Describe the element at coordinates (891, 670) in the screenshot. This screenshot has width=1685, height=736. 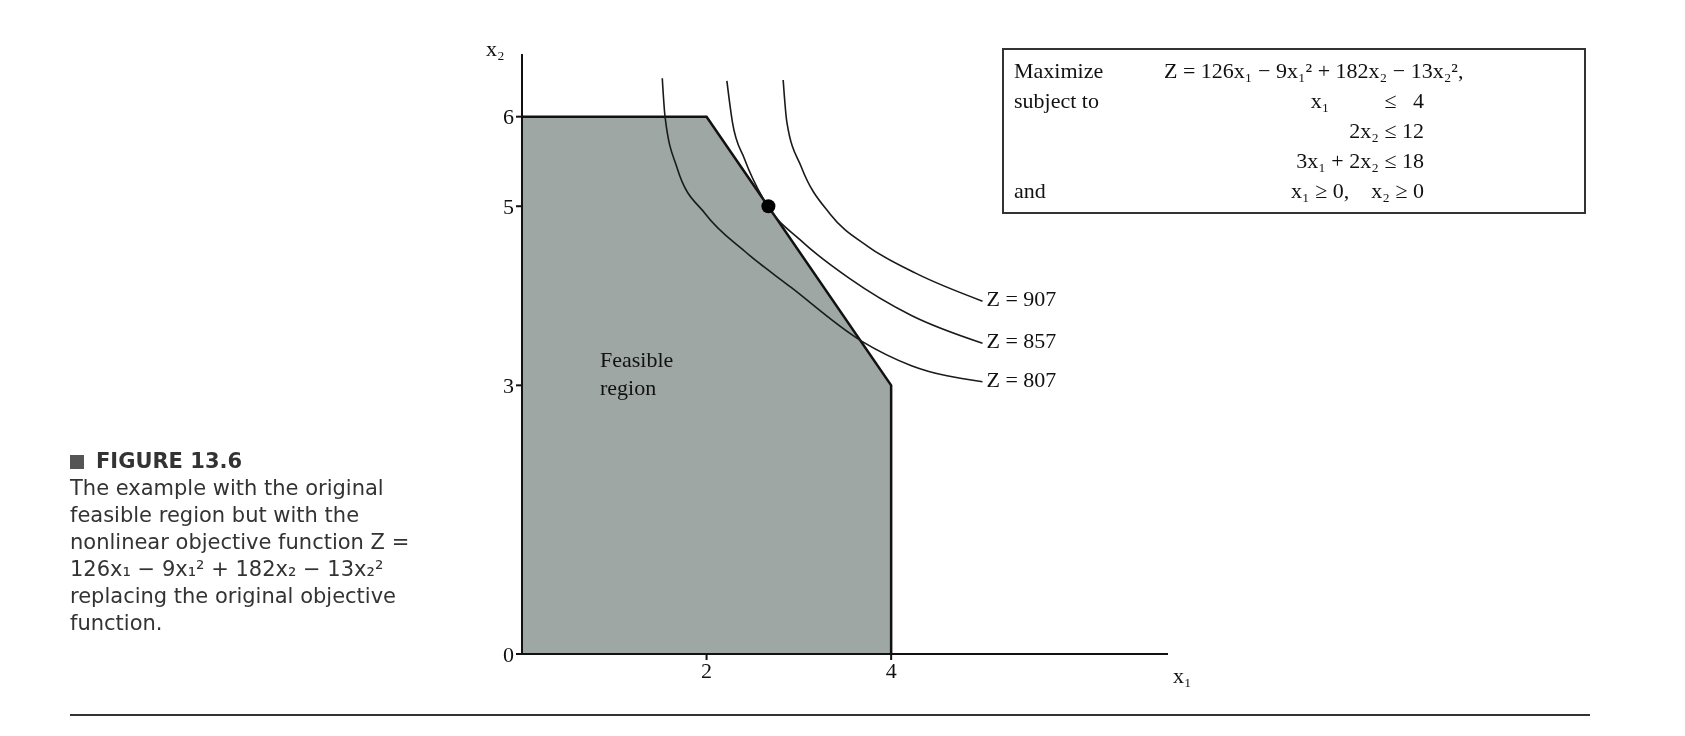
I see `x-tick-label: 4` at that location.